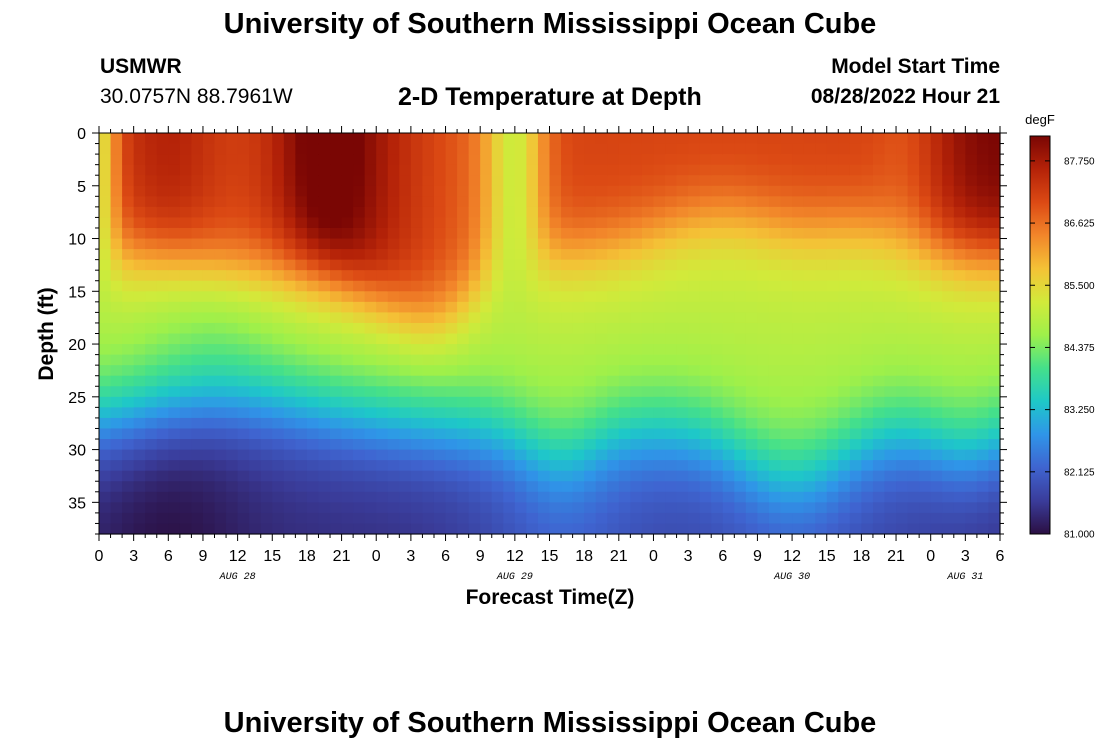 The image size is (1100, 750). Describe the element at coordinates (791, 577) in the screenshot. I see `date-label: AUG 30` at that location.